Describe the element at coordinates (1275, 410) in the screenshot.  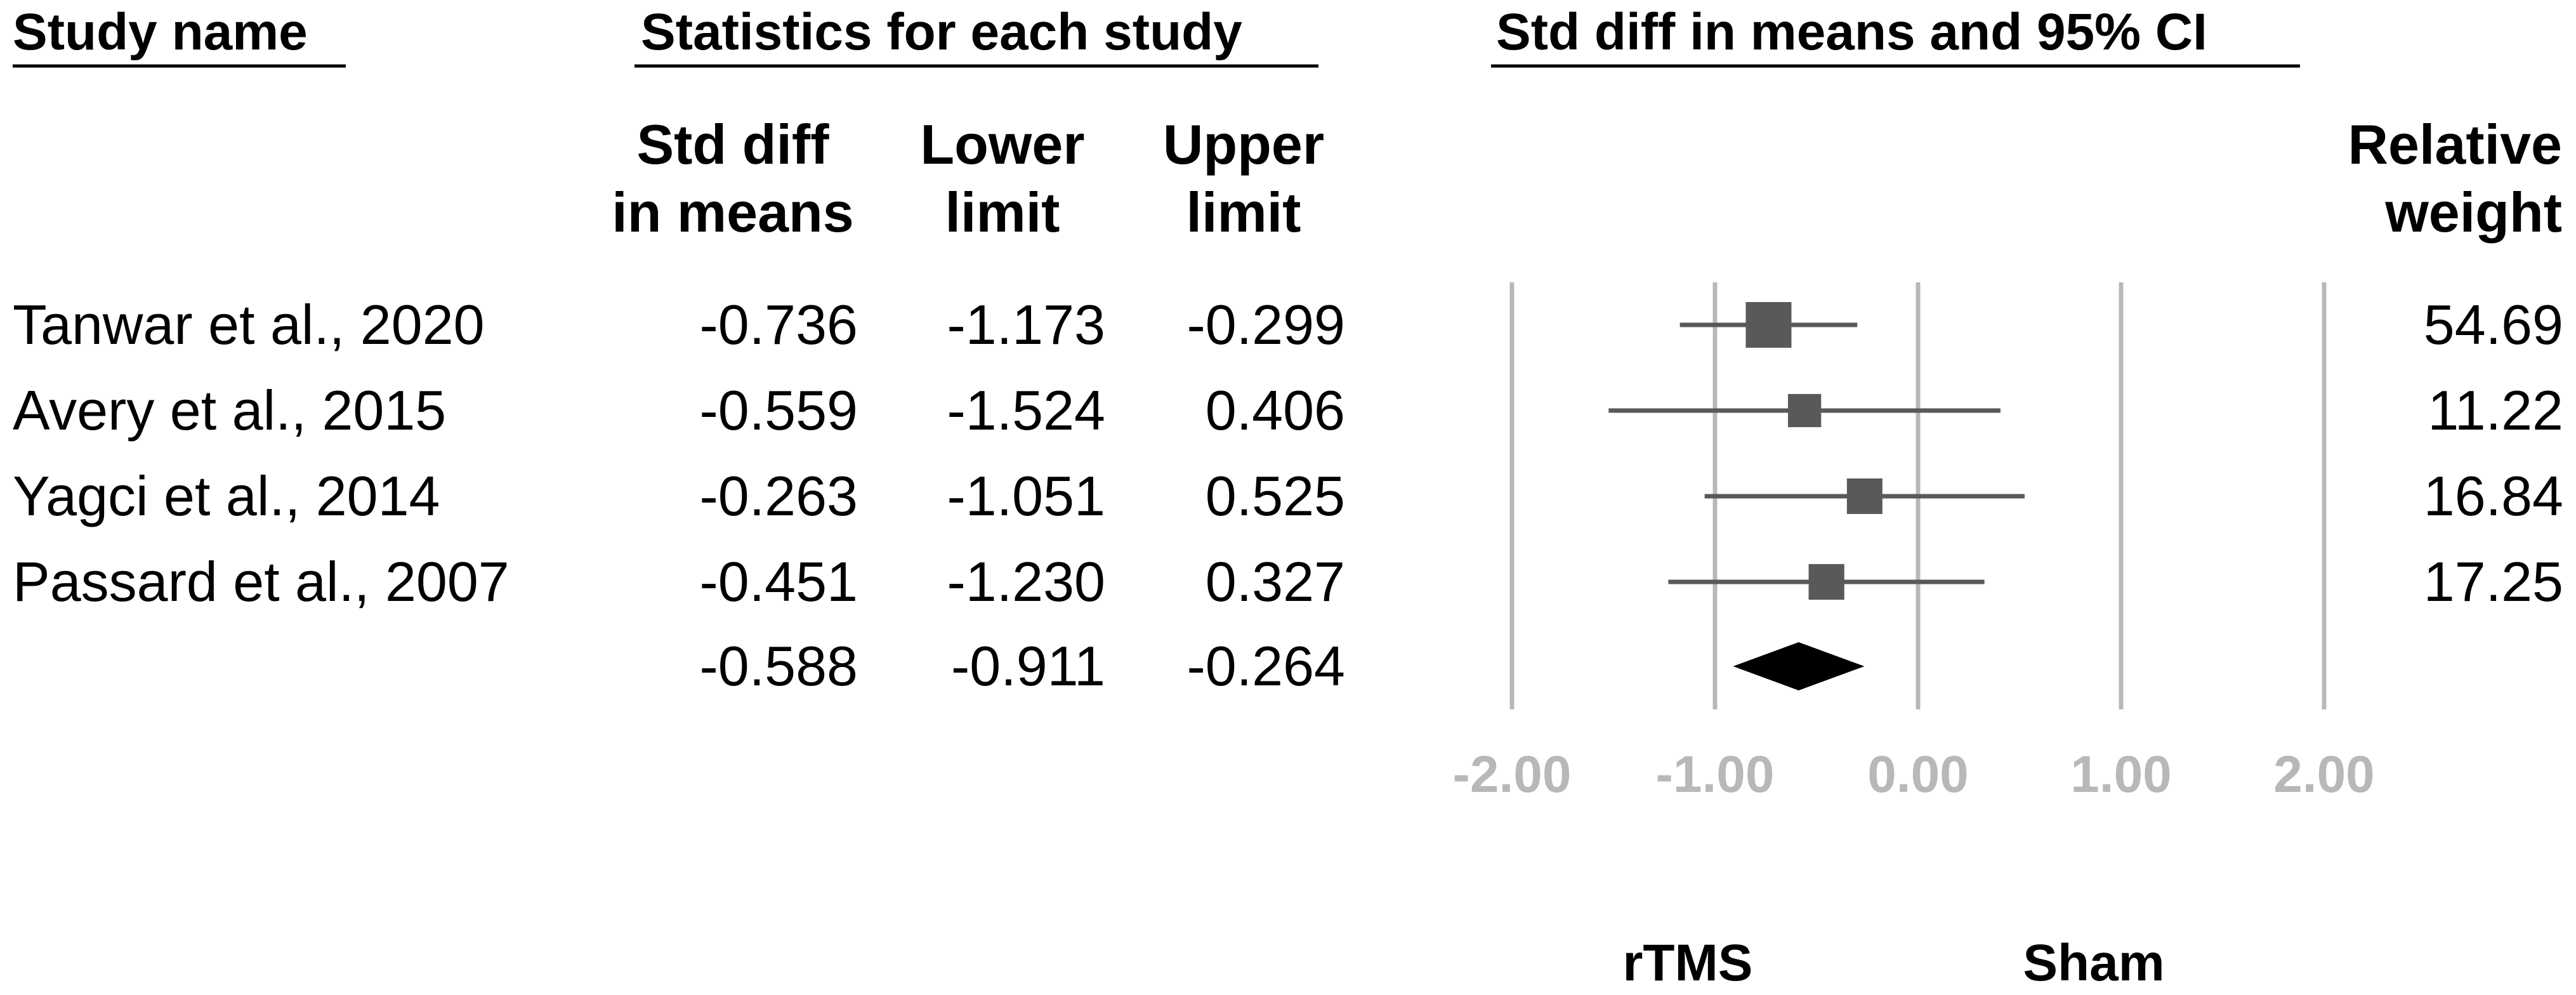
I see `upper-limit-value: 0.406` at that location.